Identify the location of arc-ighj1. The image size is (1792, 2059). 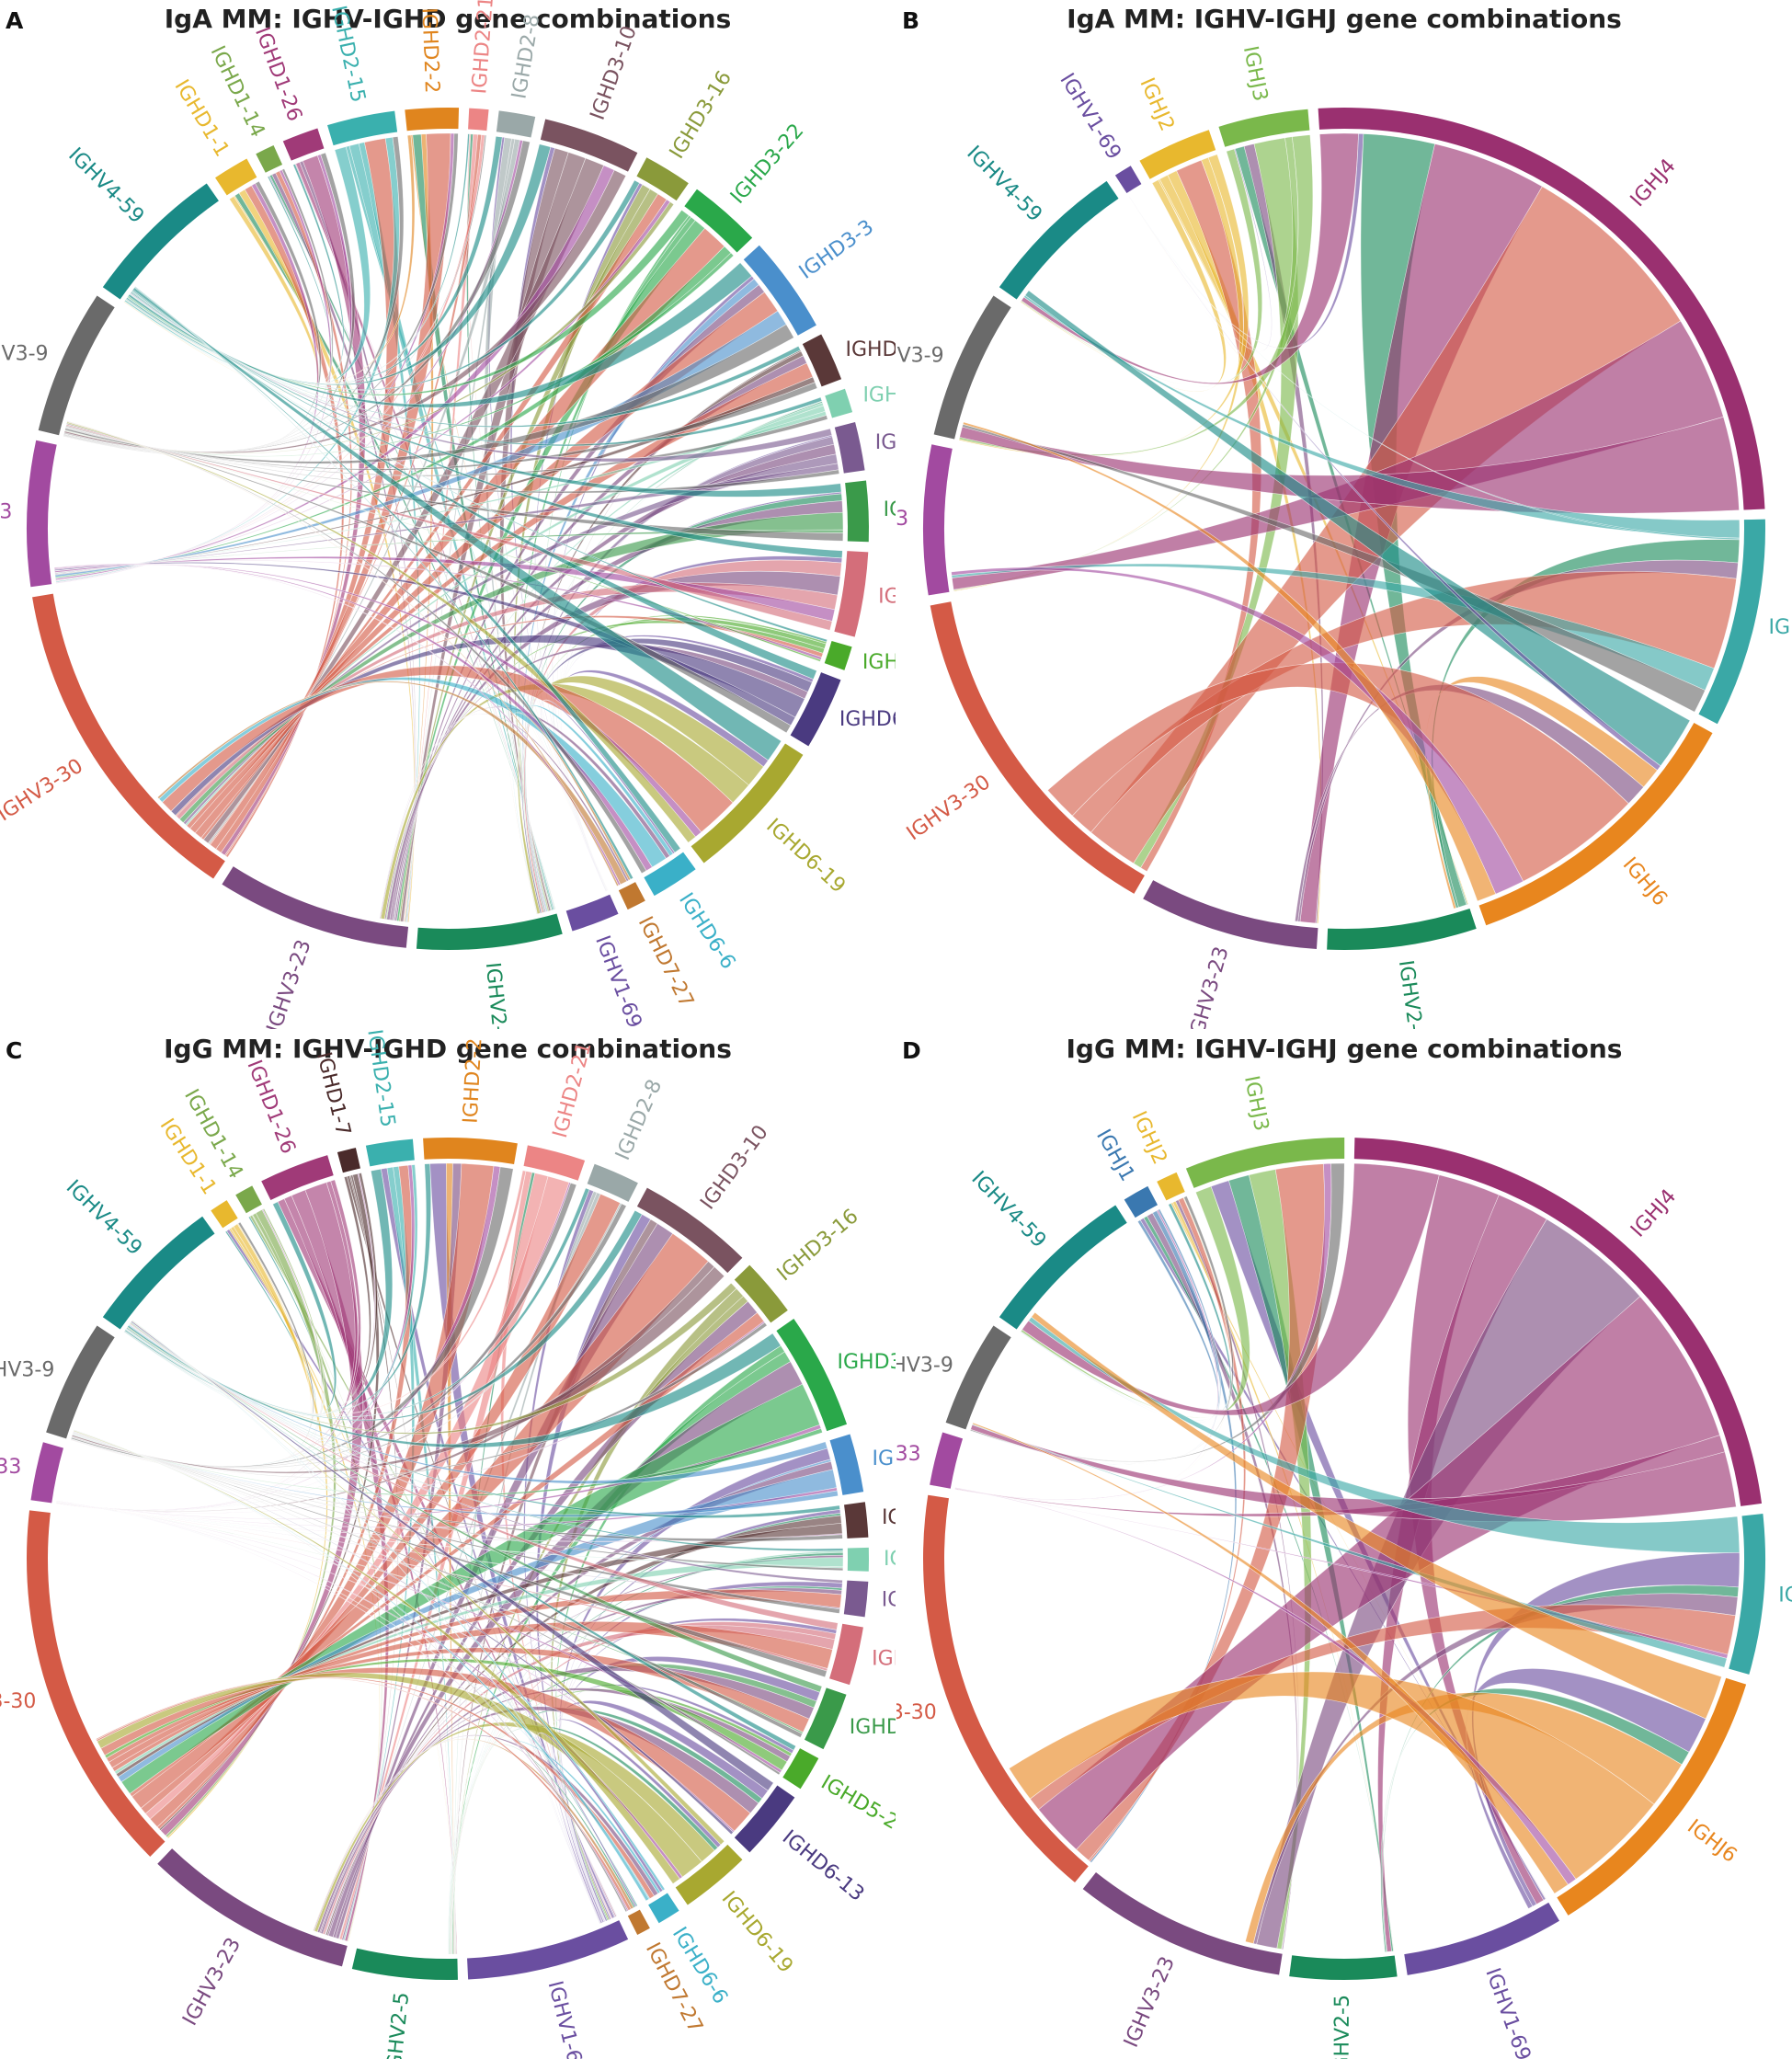
(1142, 1202).